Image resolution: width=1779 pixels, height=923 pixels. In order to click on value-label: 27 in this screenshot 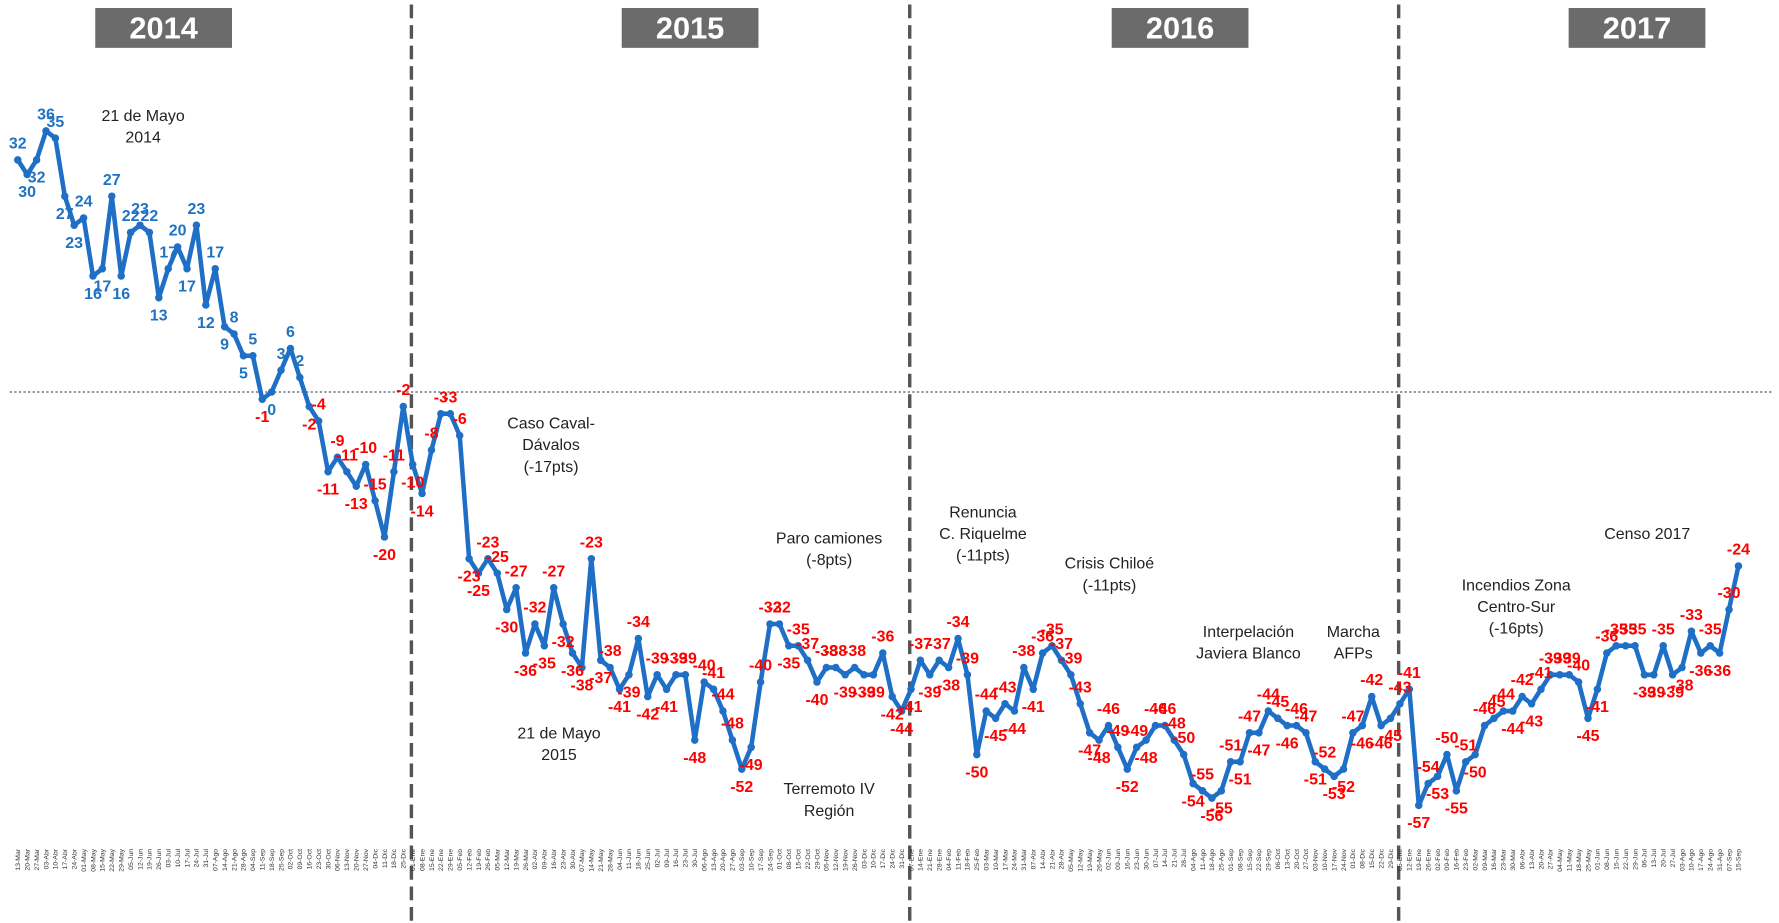, I will do `click(65, 214)`.